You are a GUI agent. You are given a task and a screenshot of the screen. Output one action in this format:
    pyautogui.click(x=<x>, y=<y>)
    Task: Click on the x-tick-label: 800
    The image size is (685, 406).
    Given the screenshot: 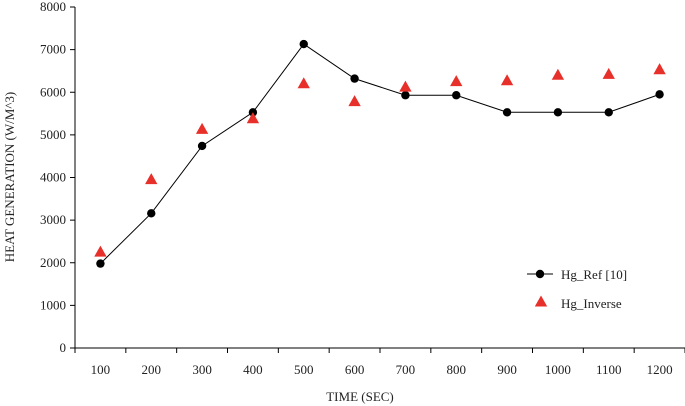 What is the action you would take?
    pyautogui.click(x=457, y=369)
    